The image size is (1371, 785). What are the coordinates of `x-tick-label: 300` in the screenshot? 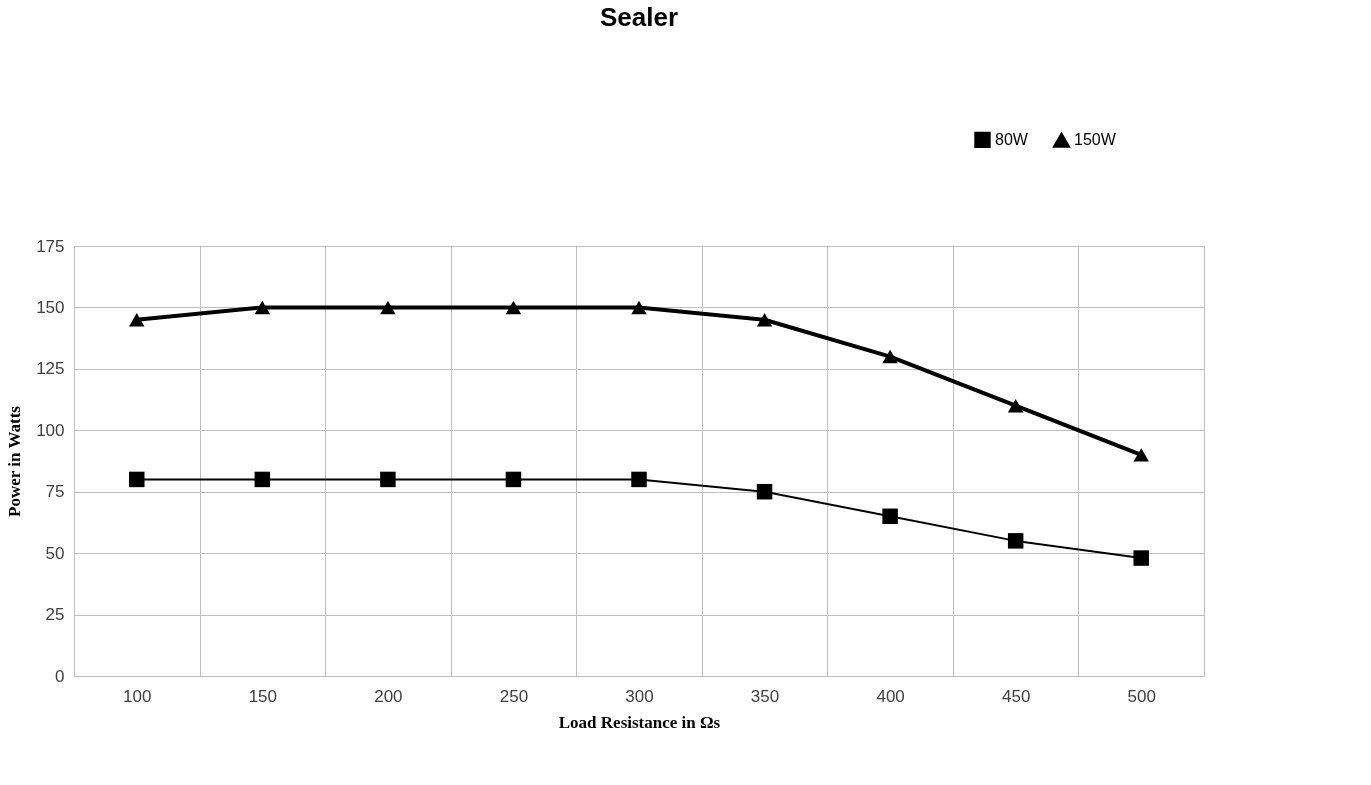 It's located at (639, 696).